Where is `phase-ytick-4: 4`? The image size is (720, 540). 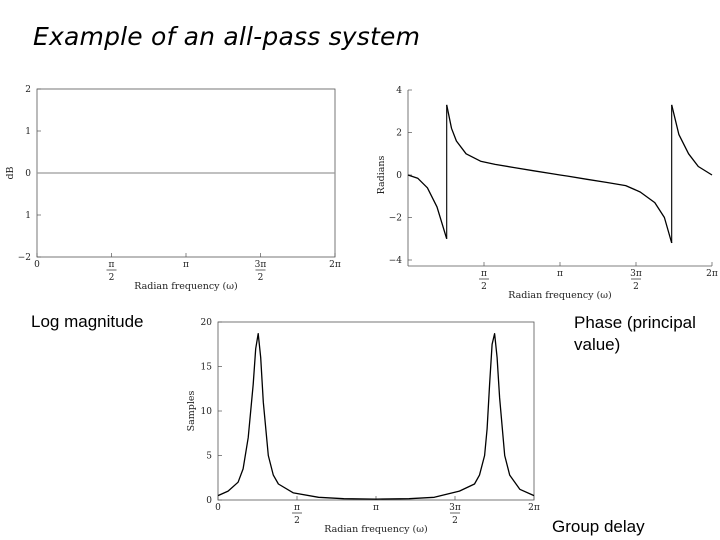
phase-ytick-4: 4 is located at coordinates (399, 91).